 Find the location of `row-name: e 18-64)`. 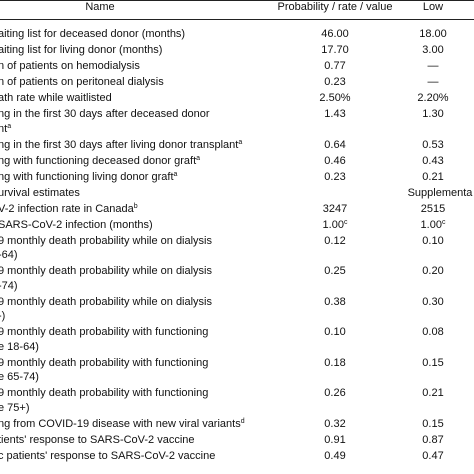

row-name: e 18-64) is located at coordinates (19, 347).